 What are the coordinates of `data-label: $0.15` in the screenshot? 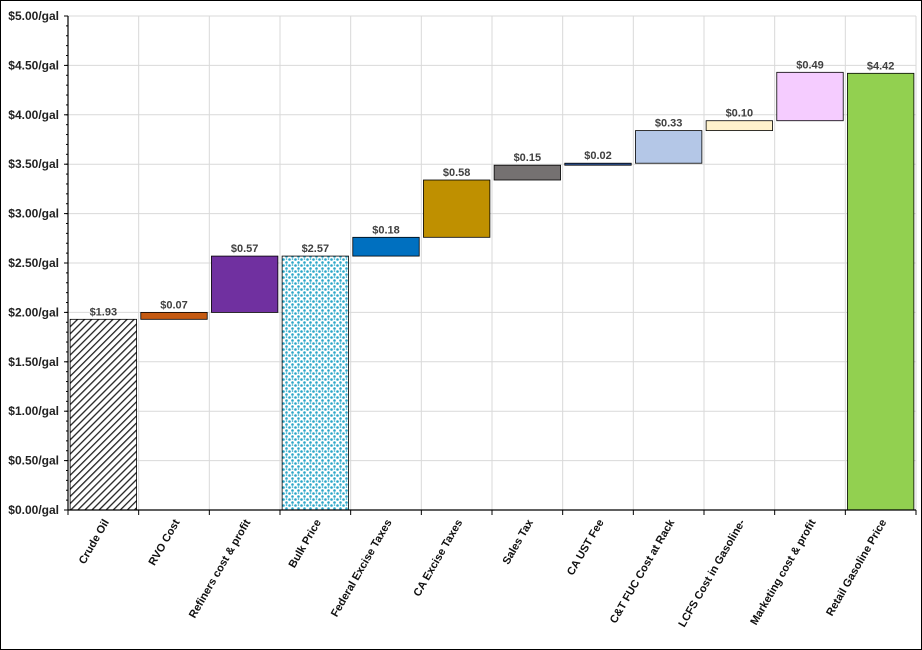 It's located at (528, 158).